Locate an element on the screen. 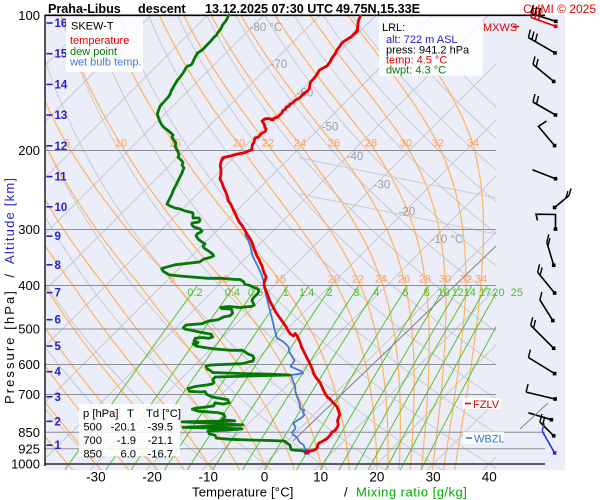  svg-text: MXWS is located at coordinates (500, 28).